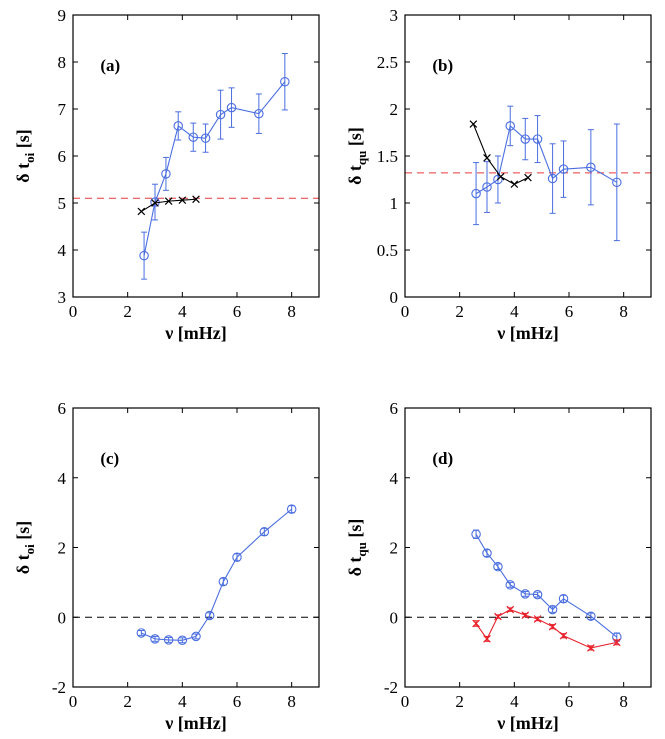 This screenshot has width=665, height=739. Describe the element at coordinates (62, 15) in the screenshot. I see `y-tick-label: 9` at that location.